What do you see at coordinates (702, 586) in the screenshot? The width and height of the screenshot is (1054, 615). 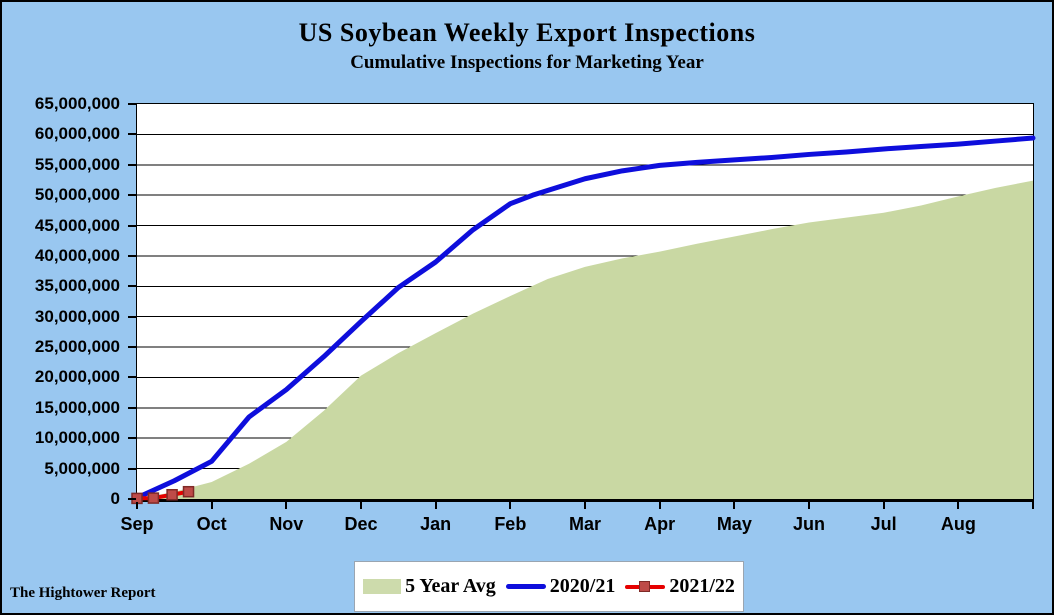 I see `legend-label-2021-22: 2021/22` at bounding box center [702, 586].